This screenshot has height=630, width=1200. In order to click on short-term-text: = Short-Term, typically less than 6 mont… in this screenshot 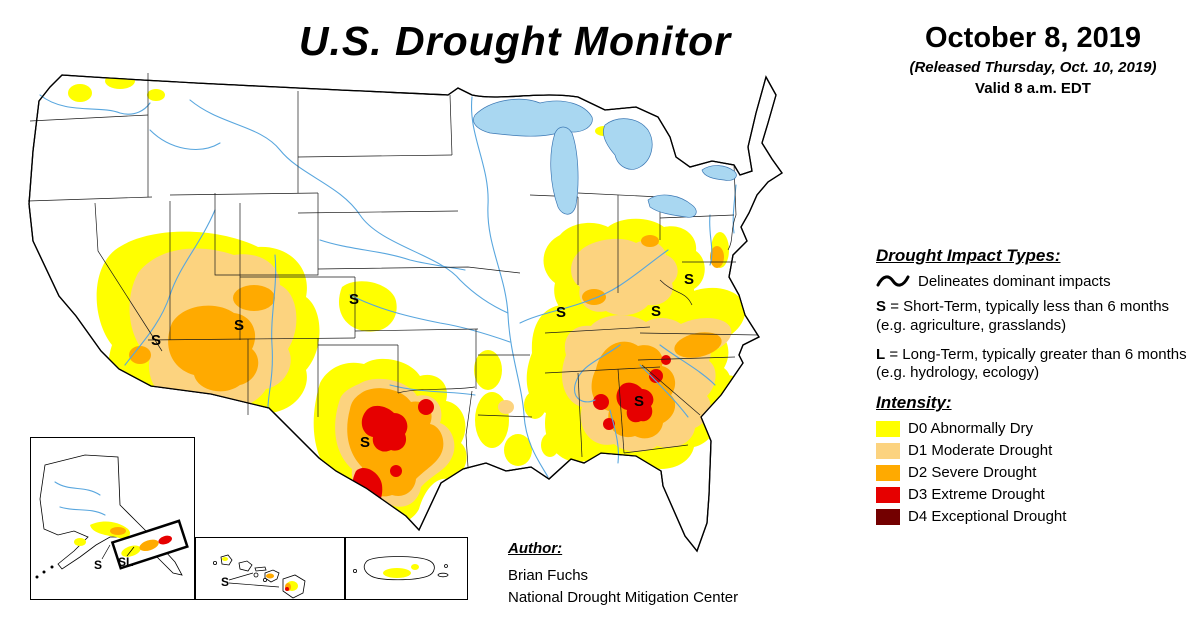, I will do `click(1023, 316)`.